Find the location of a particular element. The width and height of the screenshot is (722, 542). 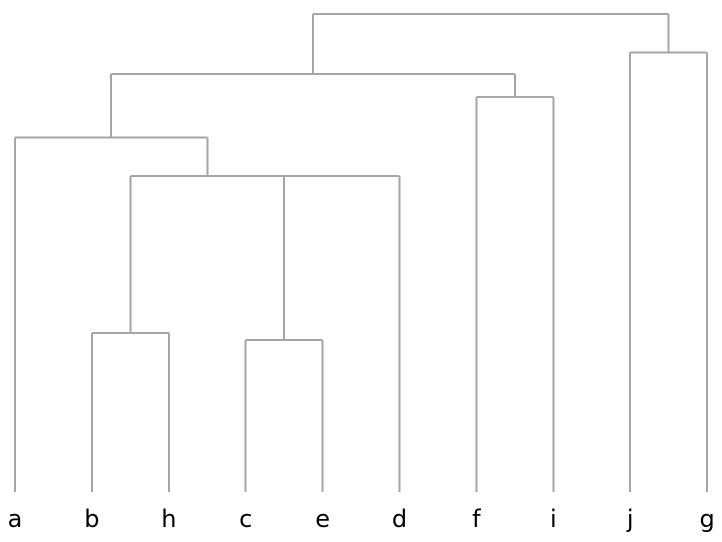

leaf-label-g: g is located at coordinates (706, 519).